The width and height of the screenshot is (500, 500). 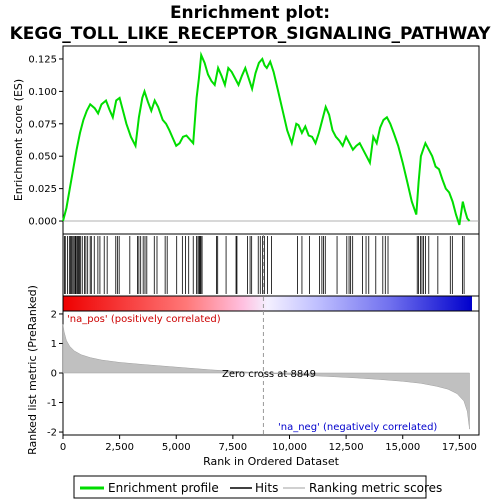 What do you see at coordinates (266, 488) in the screenshot?
I see `legend-hits-label: Hits` at bounding box center [266, 488].